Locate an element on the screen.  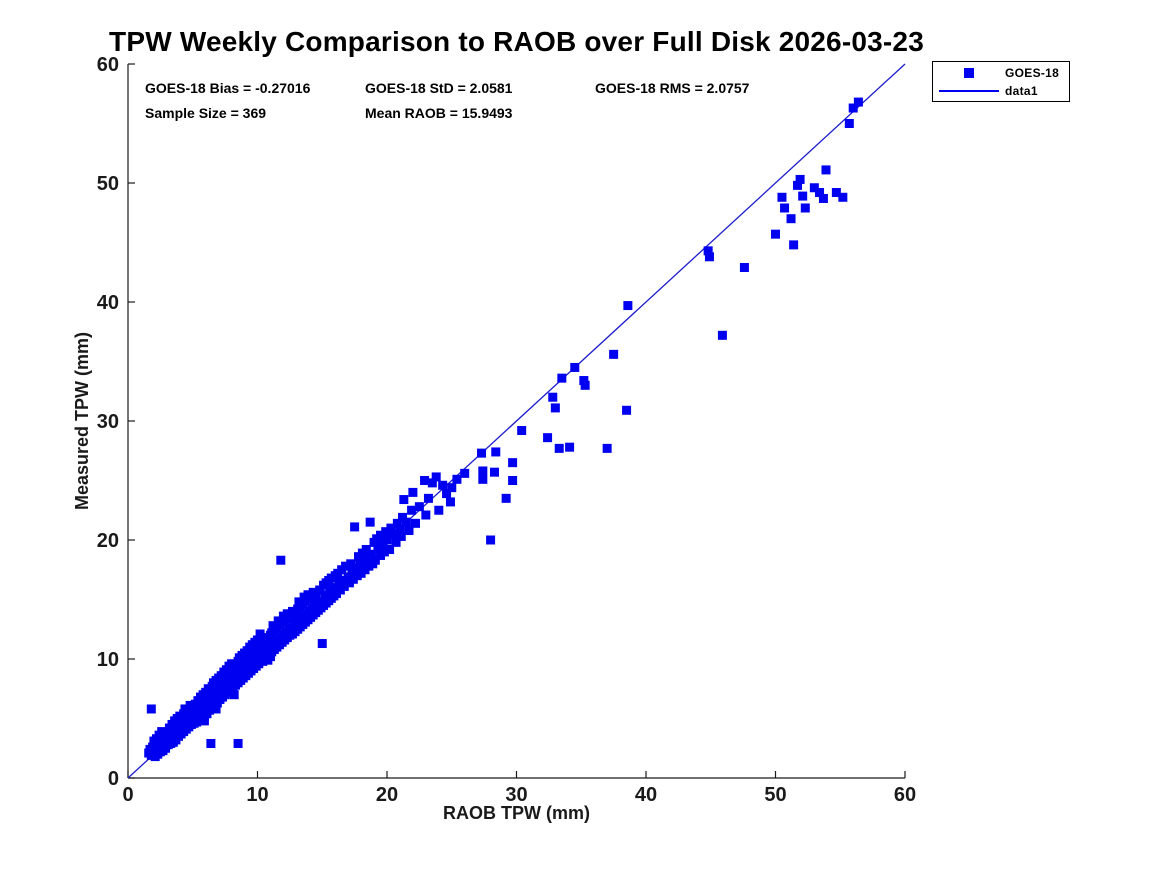
y-tick-label: 60 is located at coordinates (108, 65).